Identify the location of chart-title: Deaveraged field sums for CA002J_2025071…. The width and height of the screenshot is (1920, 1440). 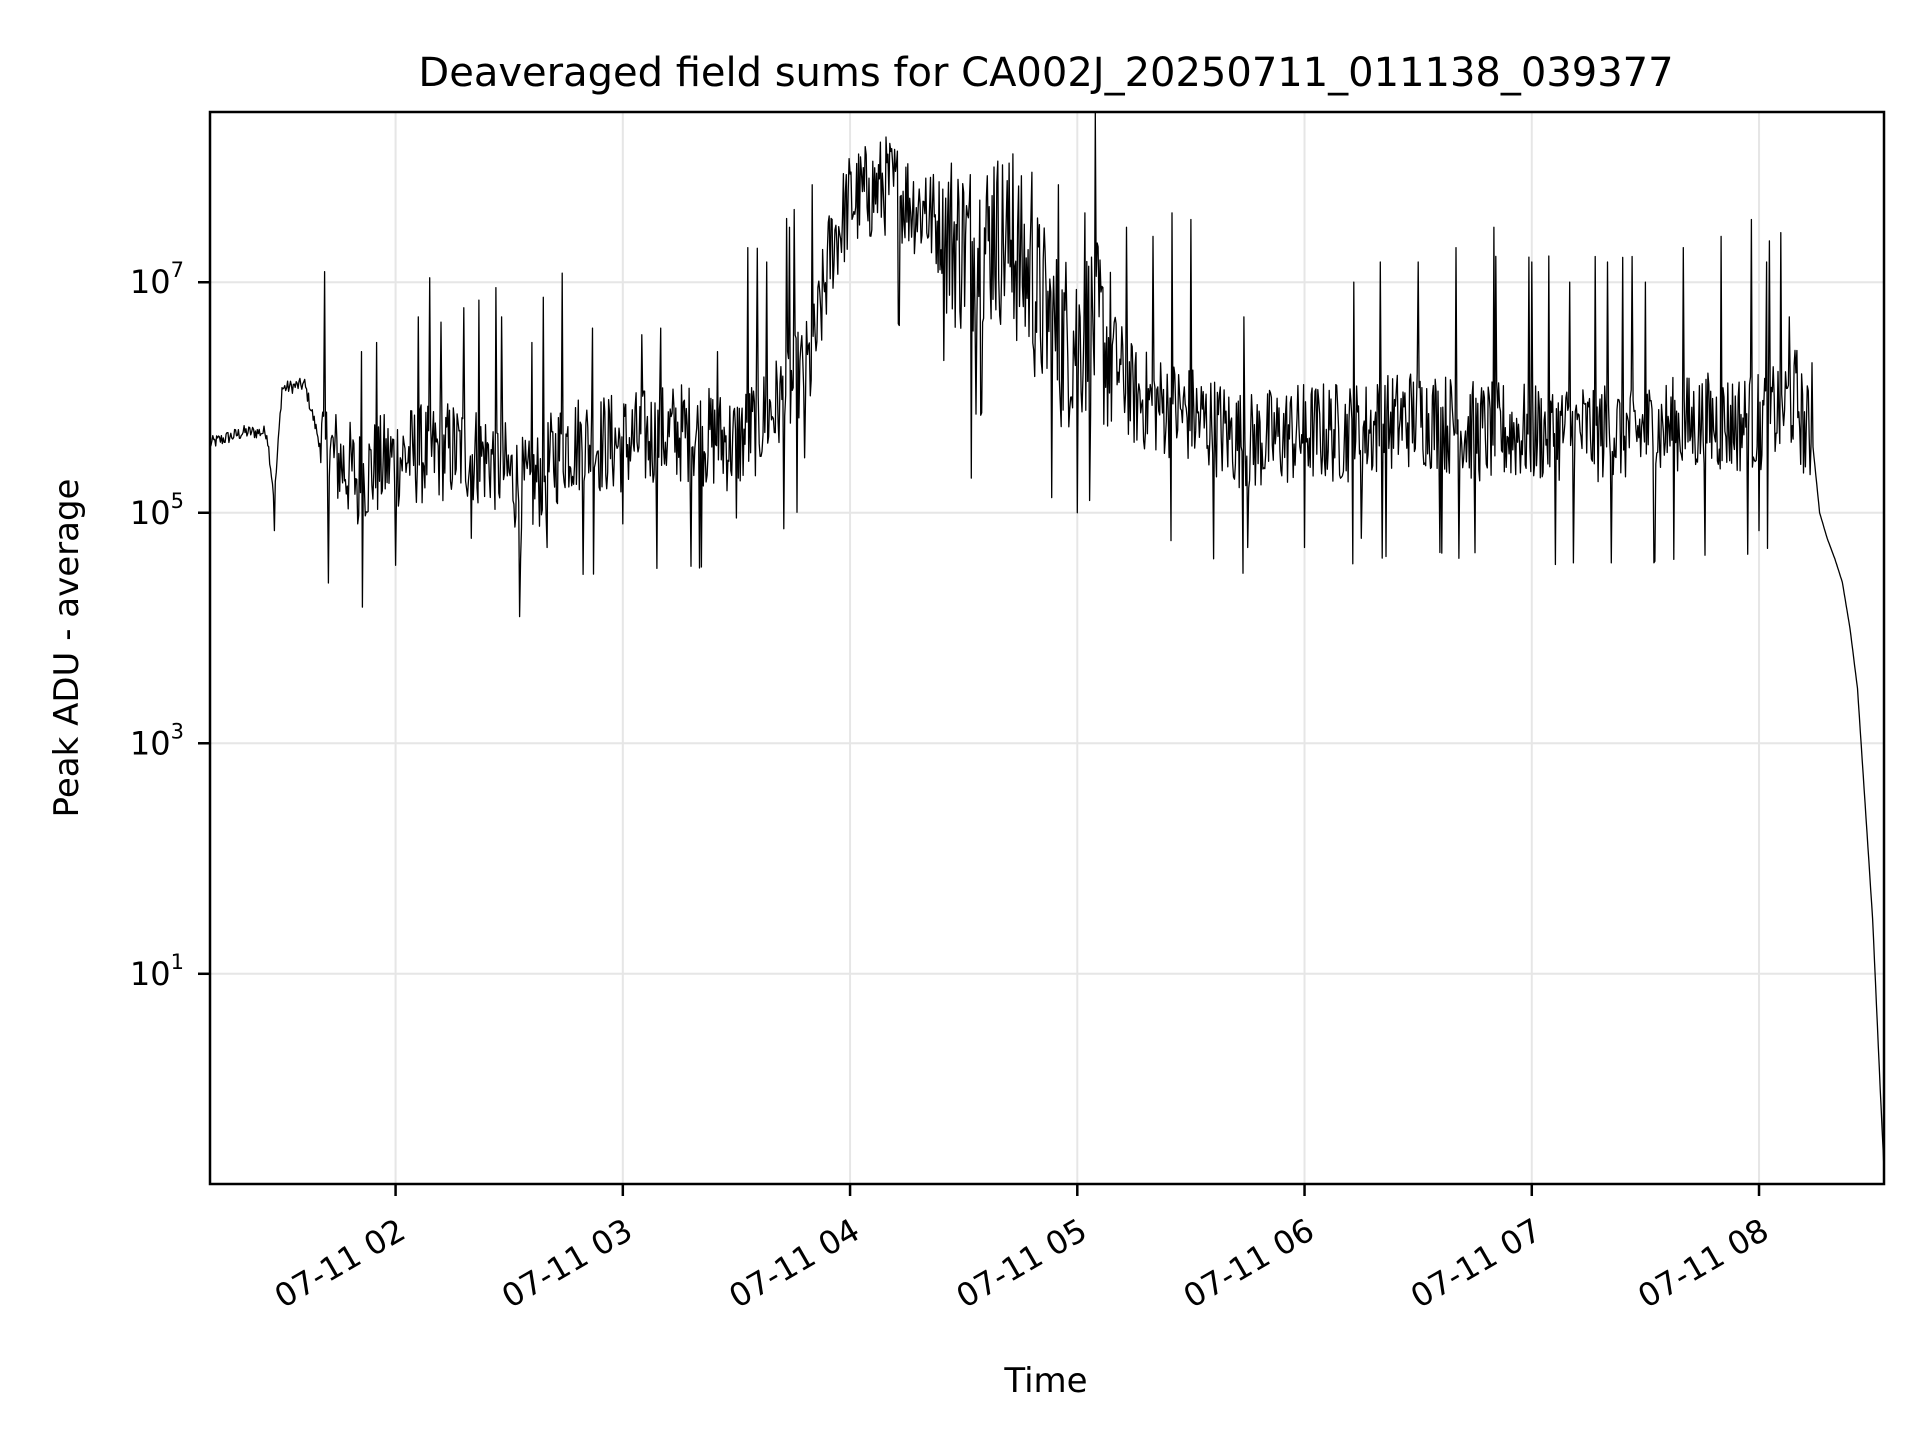
(1045, 73).